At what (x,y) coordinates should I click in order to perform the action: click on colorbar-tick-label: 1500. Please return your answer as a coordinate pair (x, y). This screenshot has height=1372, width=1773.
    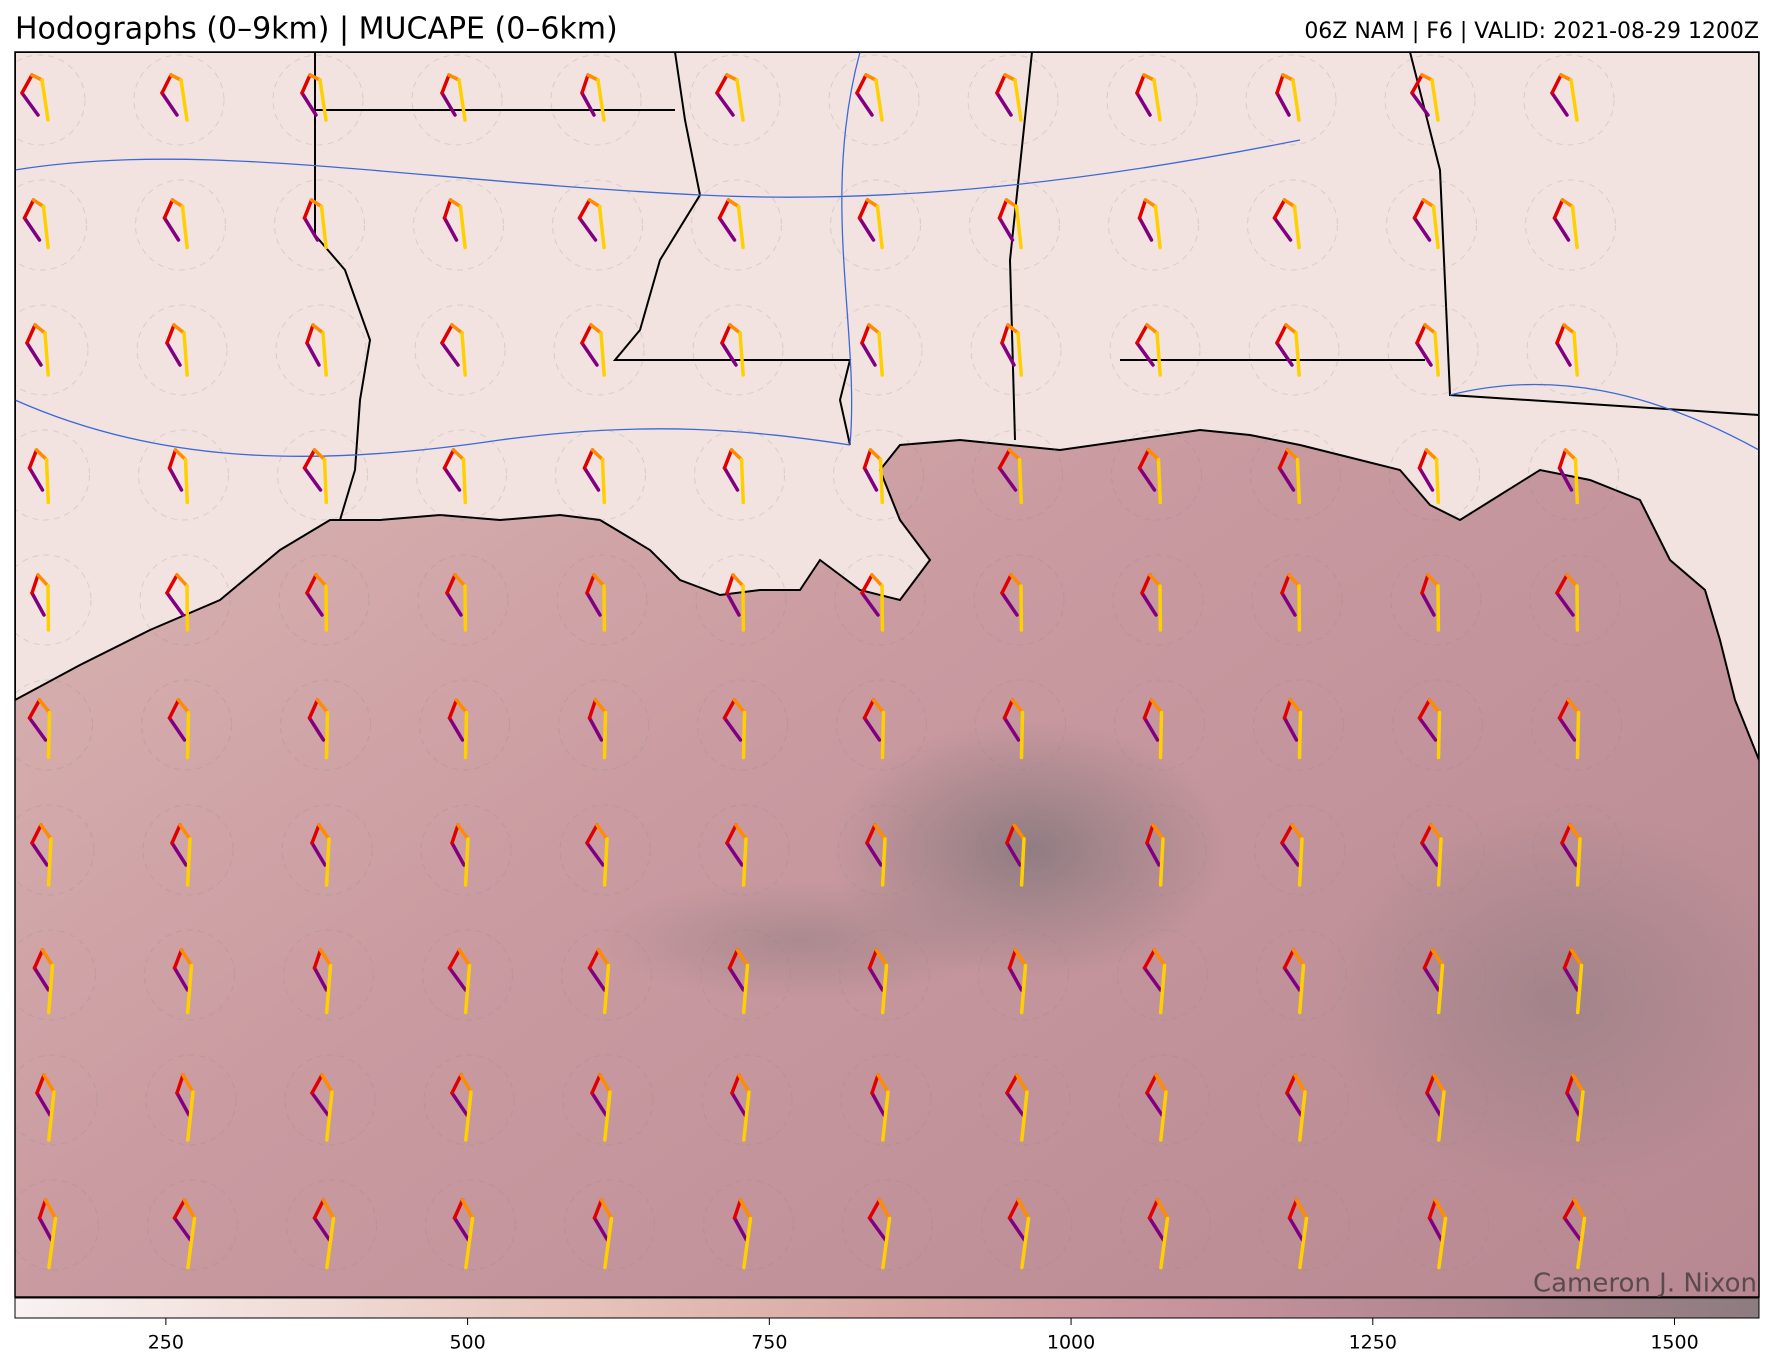
    Looking at the image, I should click on (1674, 1343).